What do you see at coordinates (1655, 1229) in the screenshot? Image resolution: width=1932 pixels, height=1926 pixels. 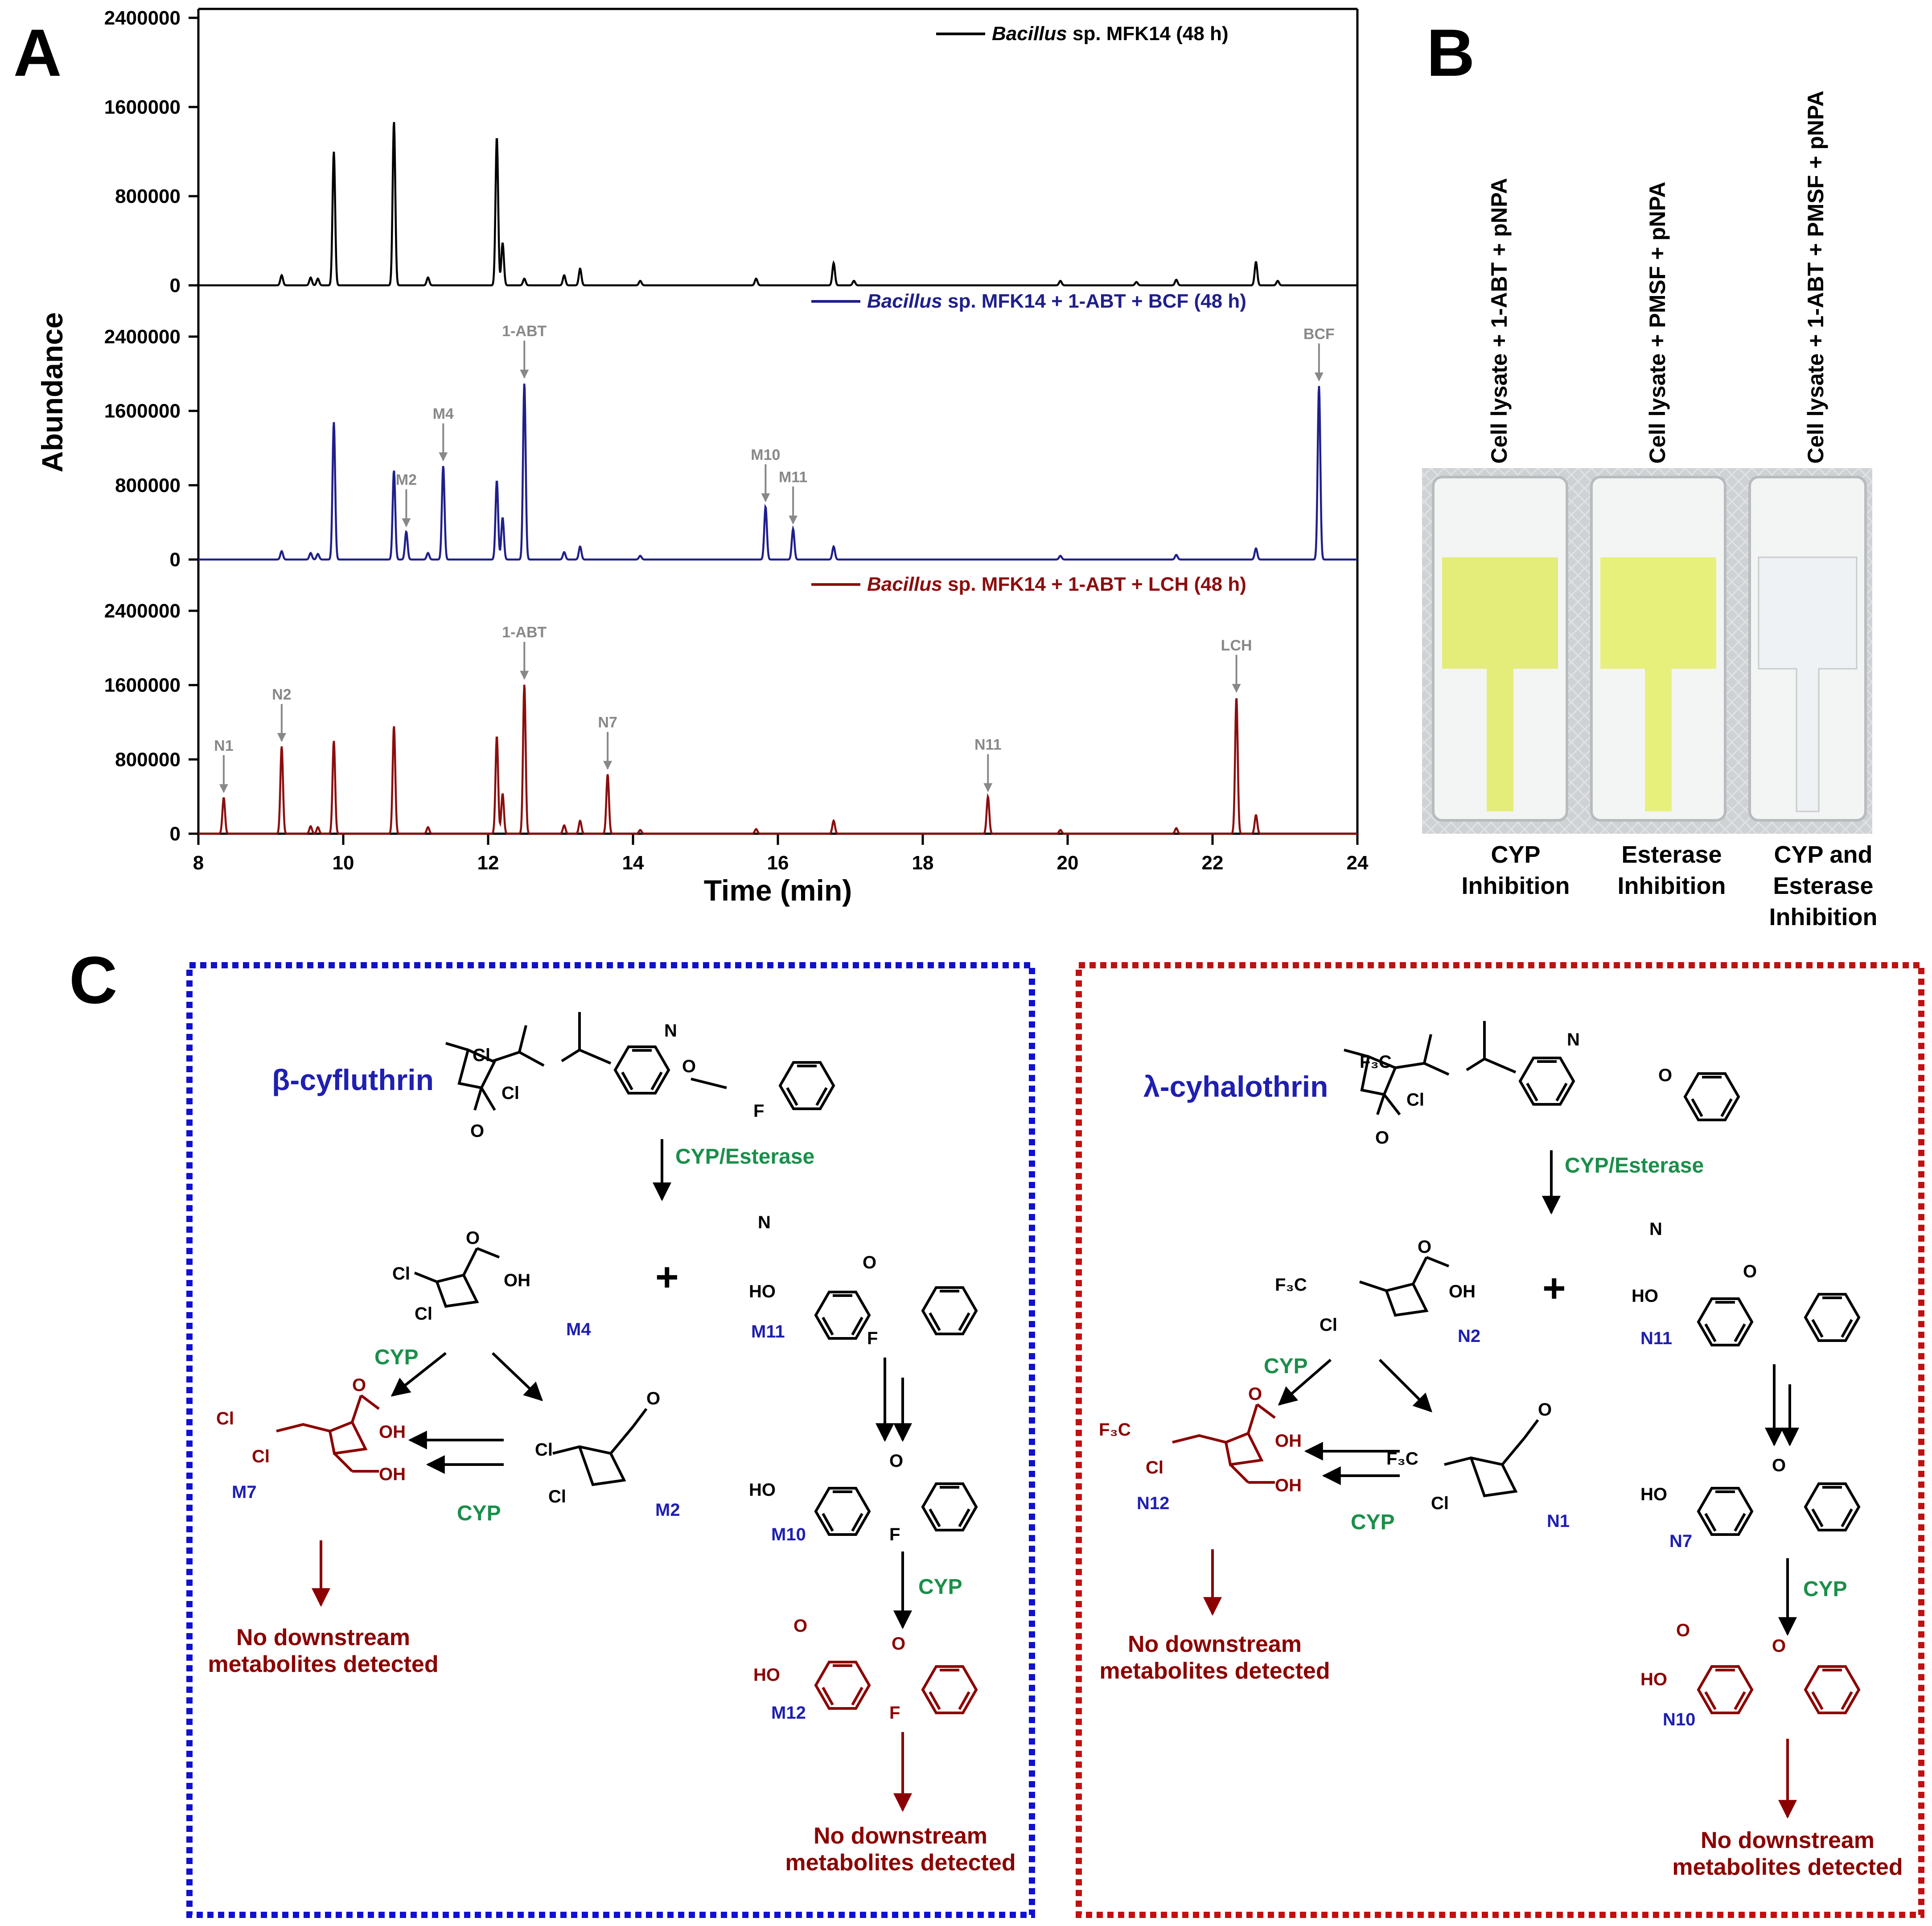 I see `lch-n11-n: N` at bounding box center [1655, 1229].